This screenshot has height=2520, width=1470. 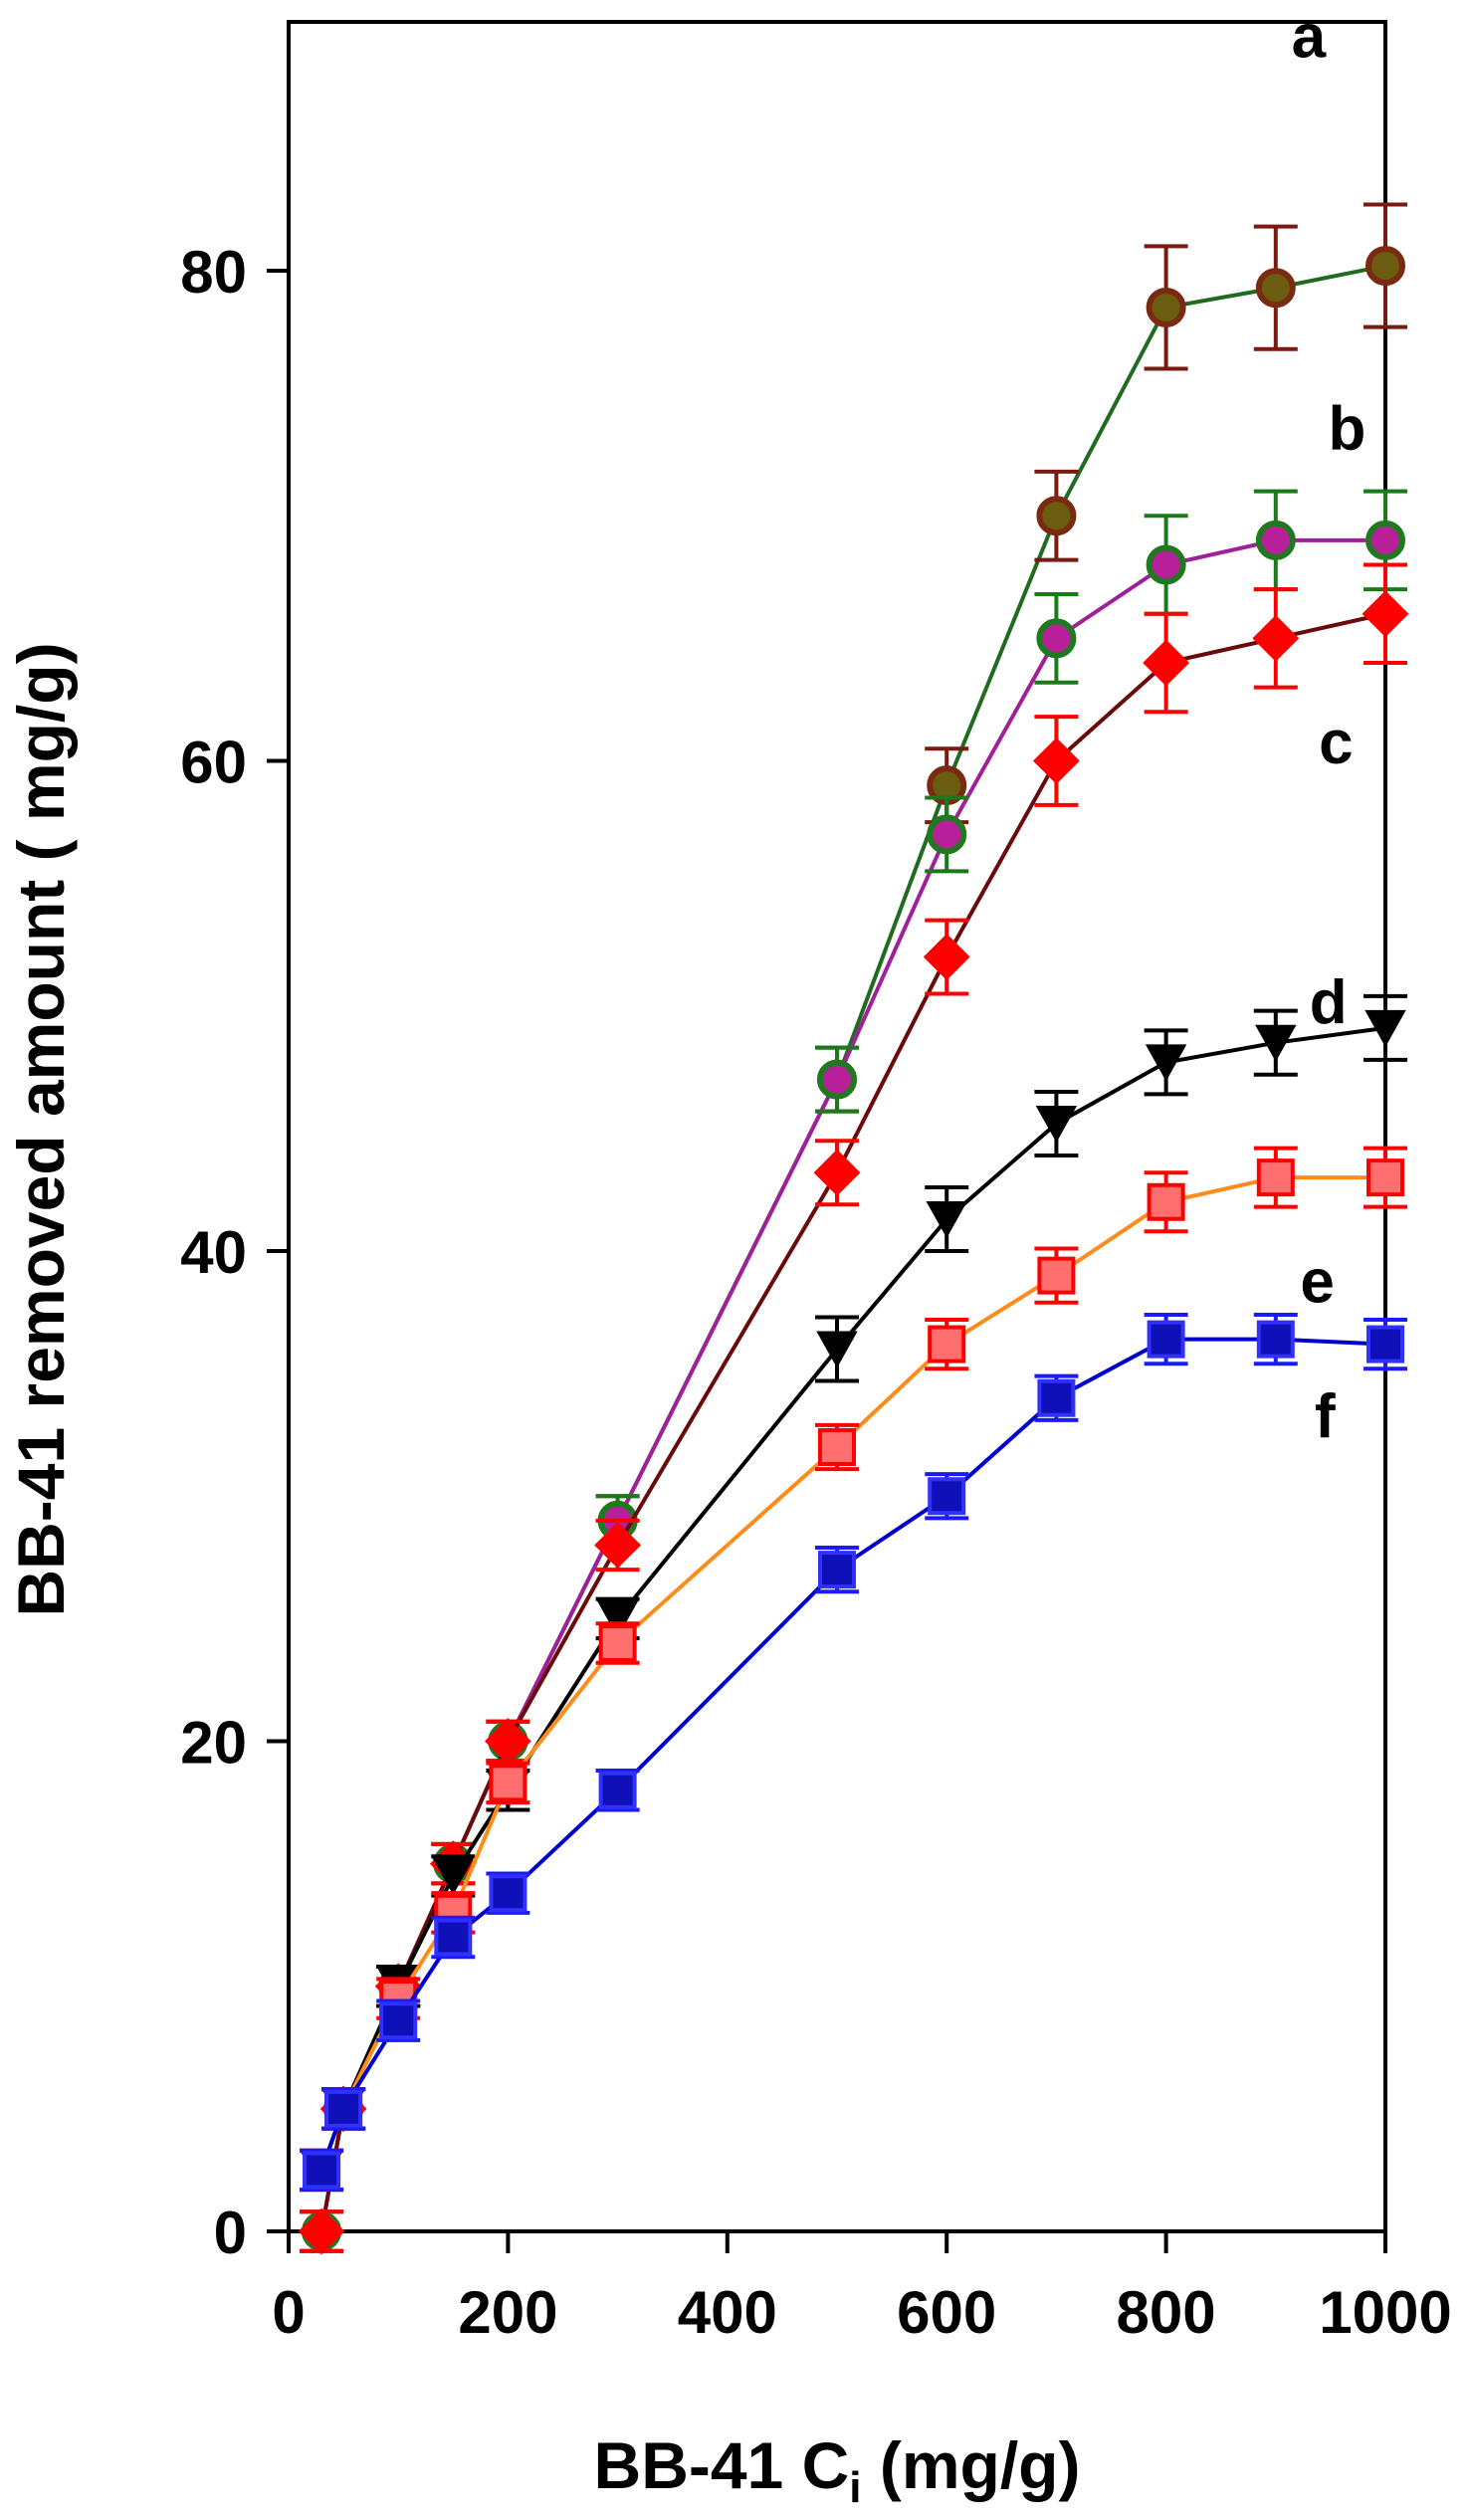 I want to click on series-label-c: c, so click(x=1336, y=743).